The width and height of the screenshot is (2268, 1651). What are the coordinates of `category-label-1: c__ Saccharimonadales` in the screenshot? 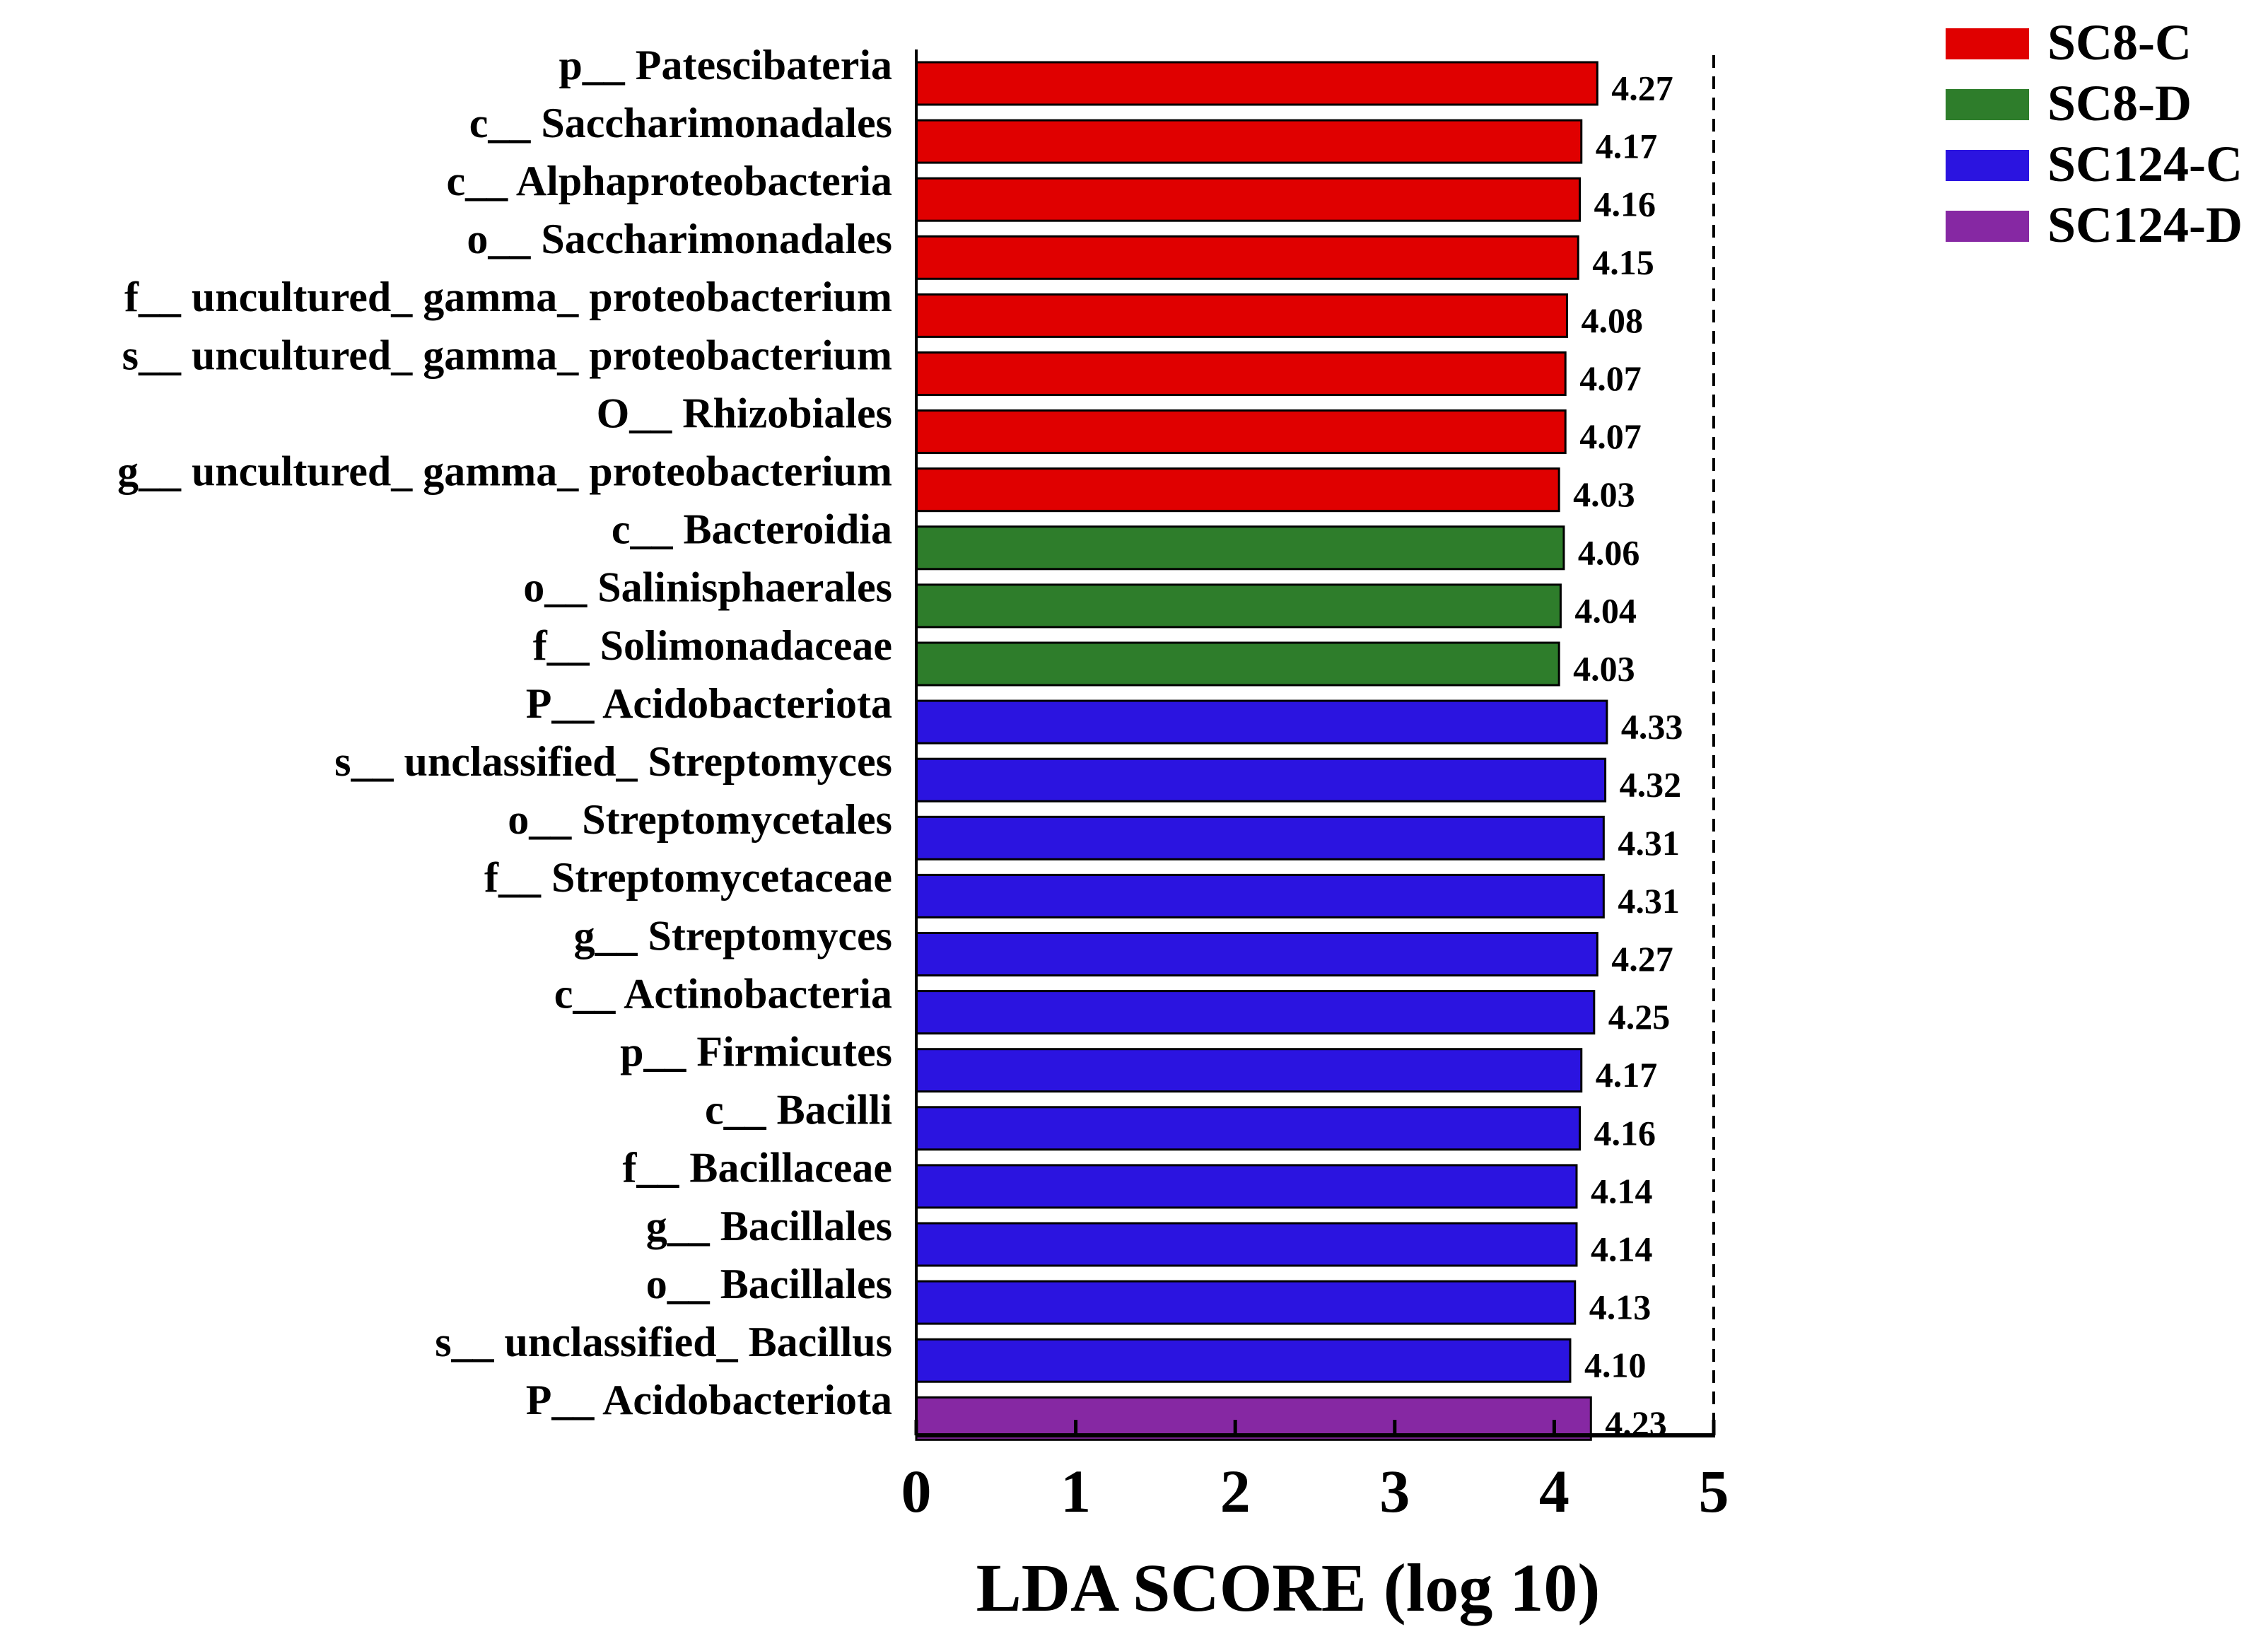 It's located at (680, 123).